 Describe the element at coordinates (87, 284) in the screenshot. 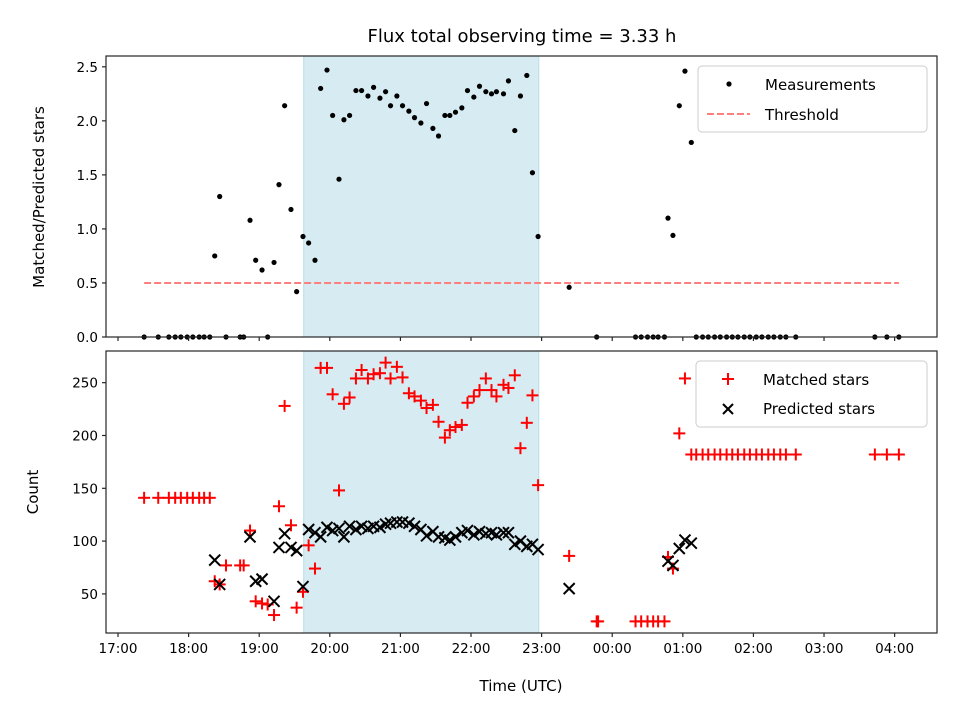

I see `y-tick-label: 0.5` at that location.